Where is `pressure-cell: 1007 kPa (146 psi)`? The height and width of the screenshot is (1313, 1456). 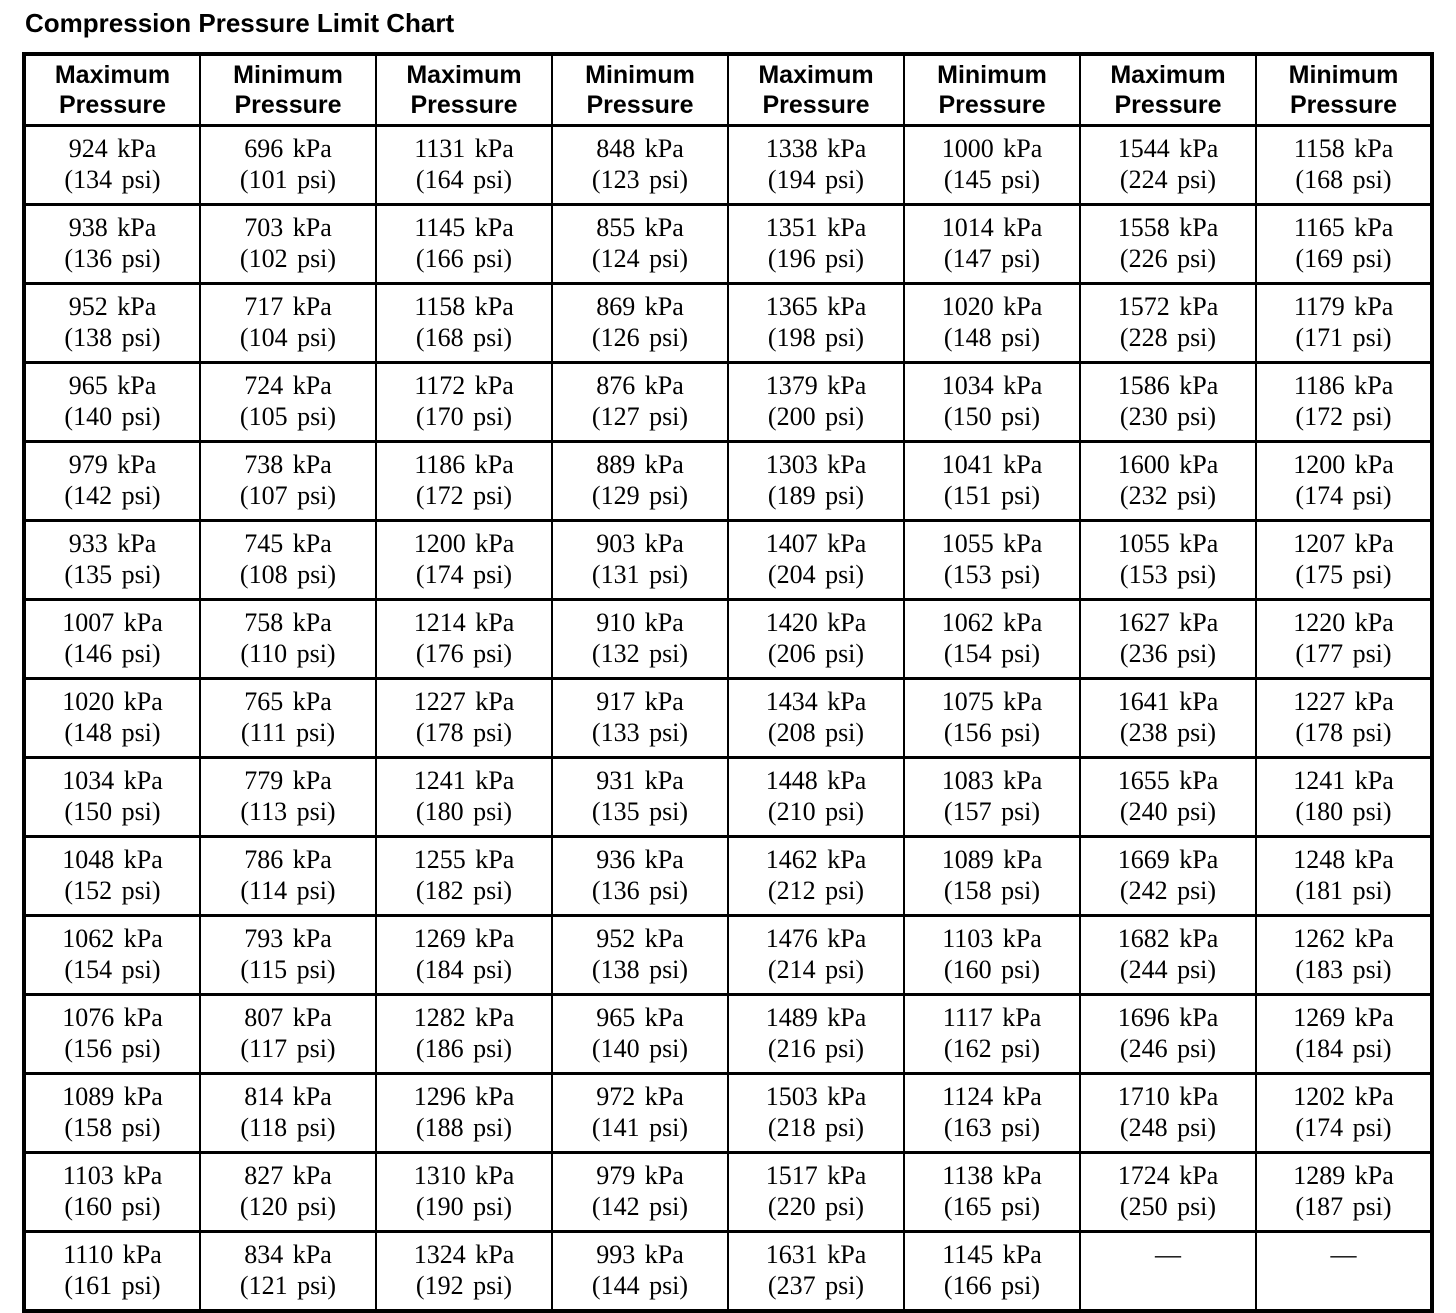 pressure-cell: 1007 kPa (146 psi) is located at coordinates (112, 639).